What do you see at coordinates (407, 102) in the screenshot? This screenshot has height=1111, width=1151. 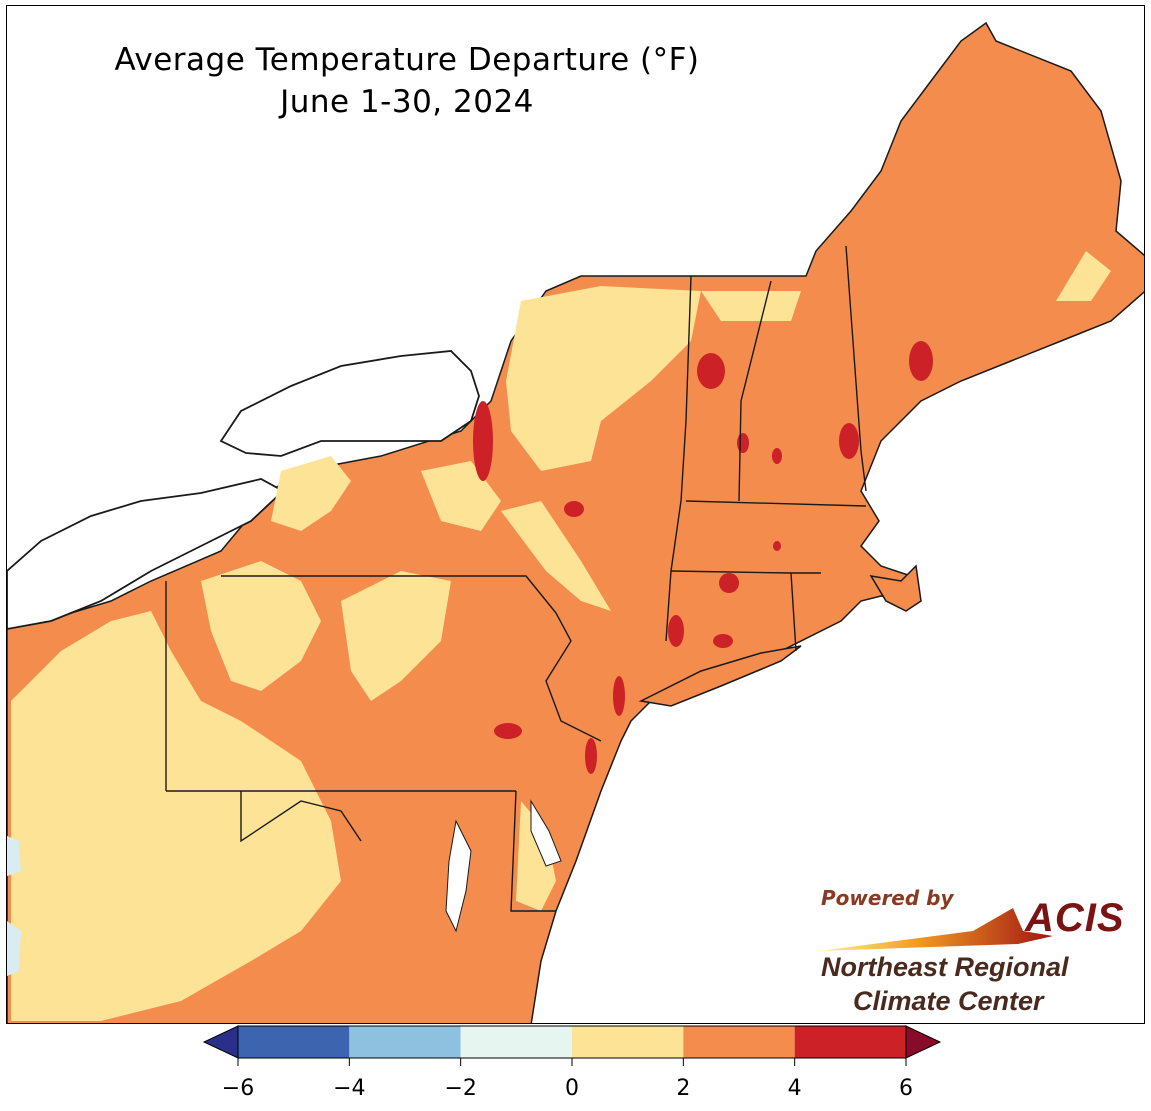 I see `map-subtitle: June 1-30, 2024` at bounding box center [407, 102].